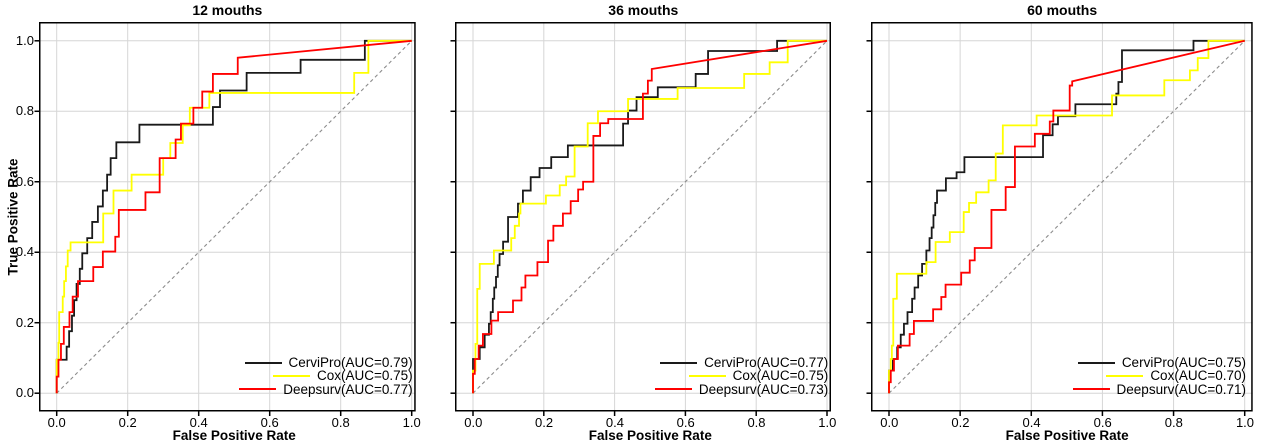  Describe the element at coordinates (643, 9) in the screenshot. I see `panel-title: 36 mouths` at that location.